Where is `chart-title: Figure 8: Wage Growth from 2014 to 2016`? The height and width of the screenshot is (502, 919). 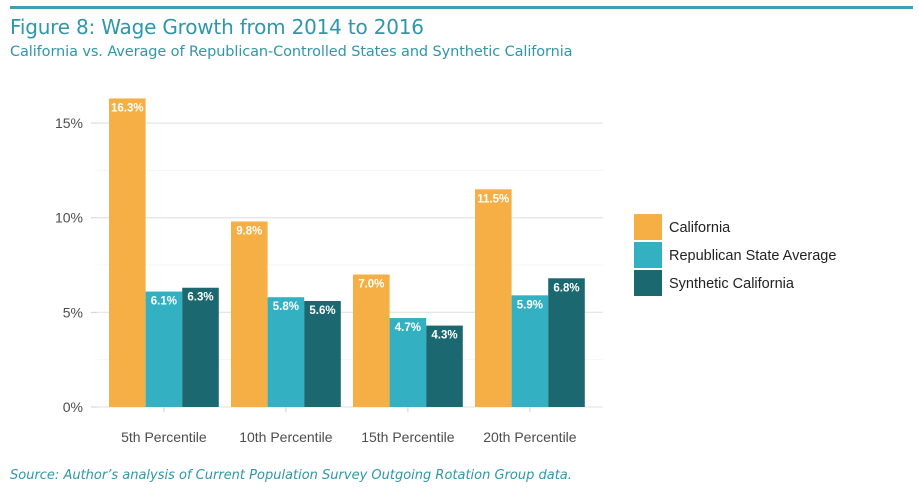
chart-title: Figure 8: Wage Growth from 2014 to 2016 is located at coordinates (217, 27).